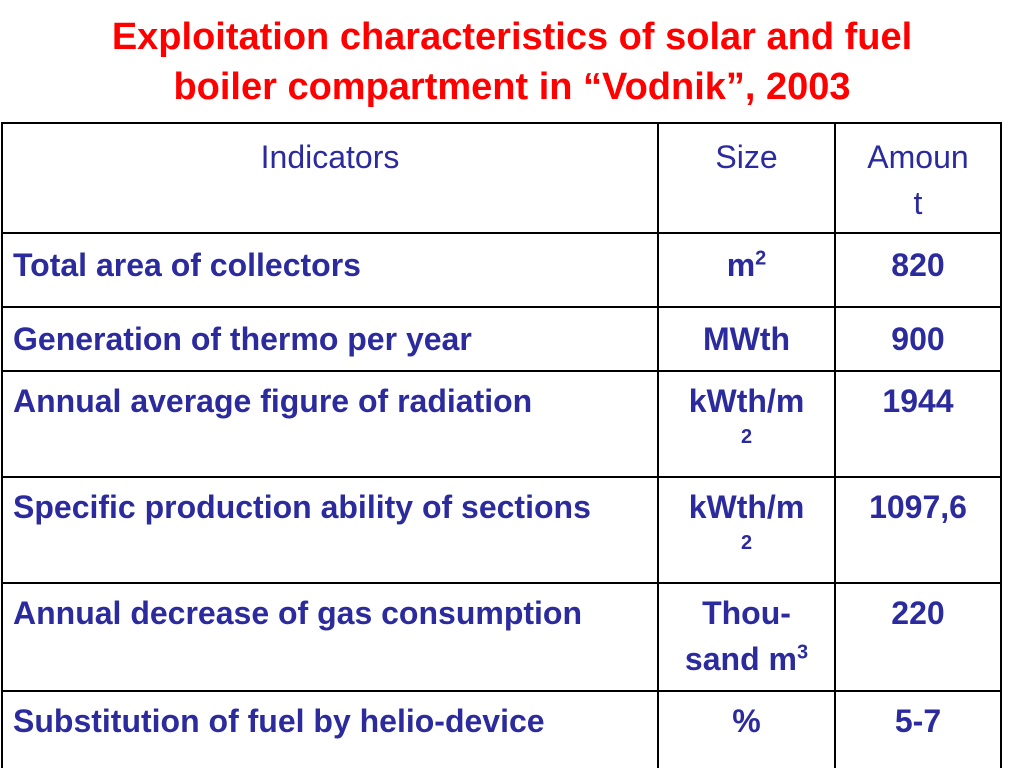 This screenshot has width=1024, height=768. What do you see at coordinates (512, 87) in the screenshot?
I see `title-line-2: boiler compartment in “Vodnik”, 2003` at bounding box center [512, 87].